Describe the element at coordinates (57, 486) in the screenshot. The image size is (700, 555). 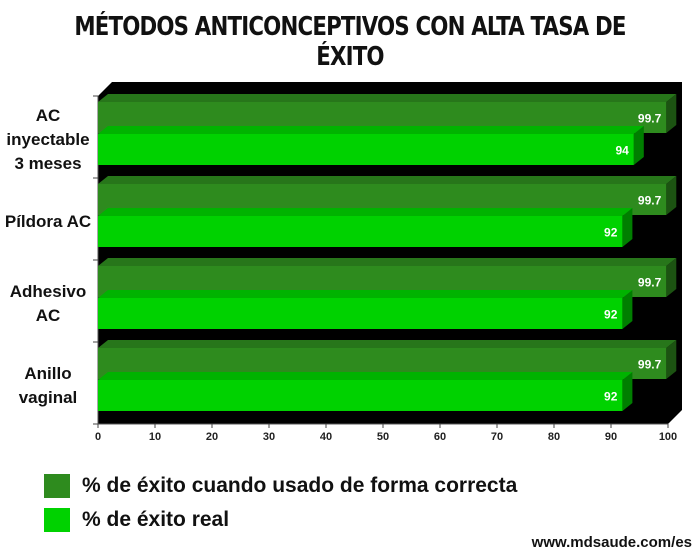
I see `legend-swatch-correct-use` at that location.